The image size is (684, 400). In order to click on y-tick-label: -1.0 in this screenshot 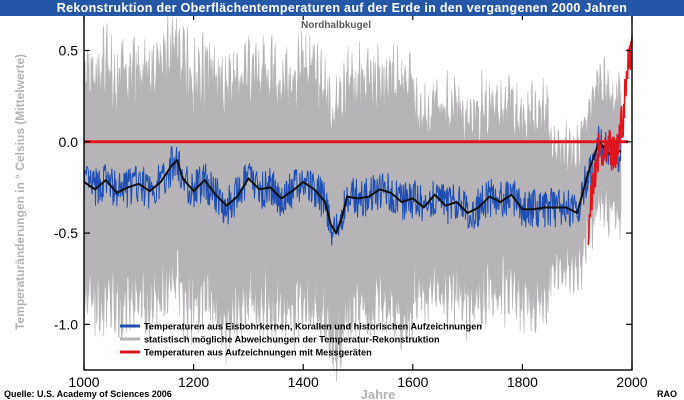, I will do `click(66, 324)`.